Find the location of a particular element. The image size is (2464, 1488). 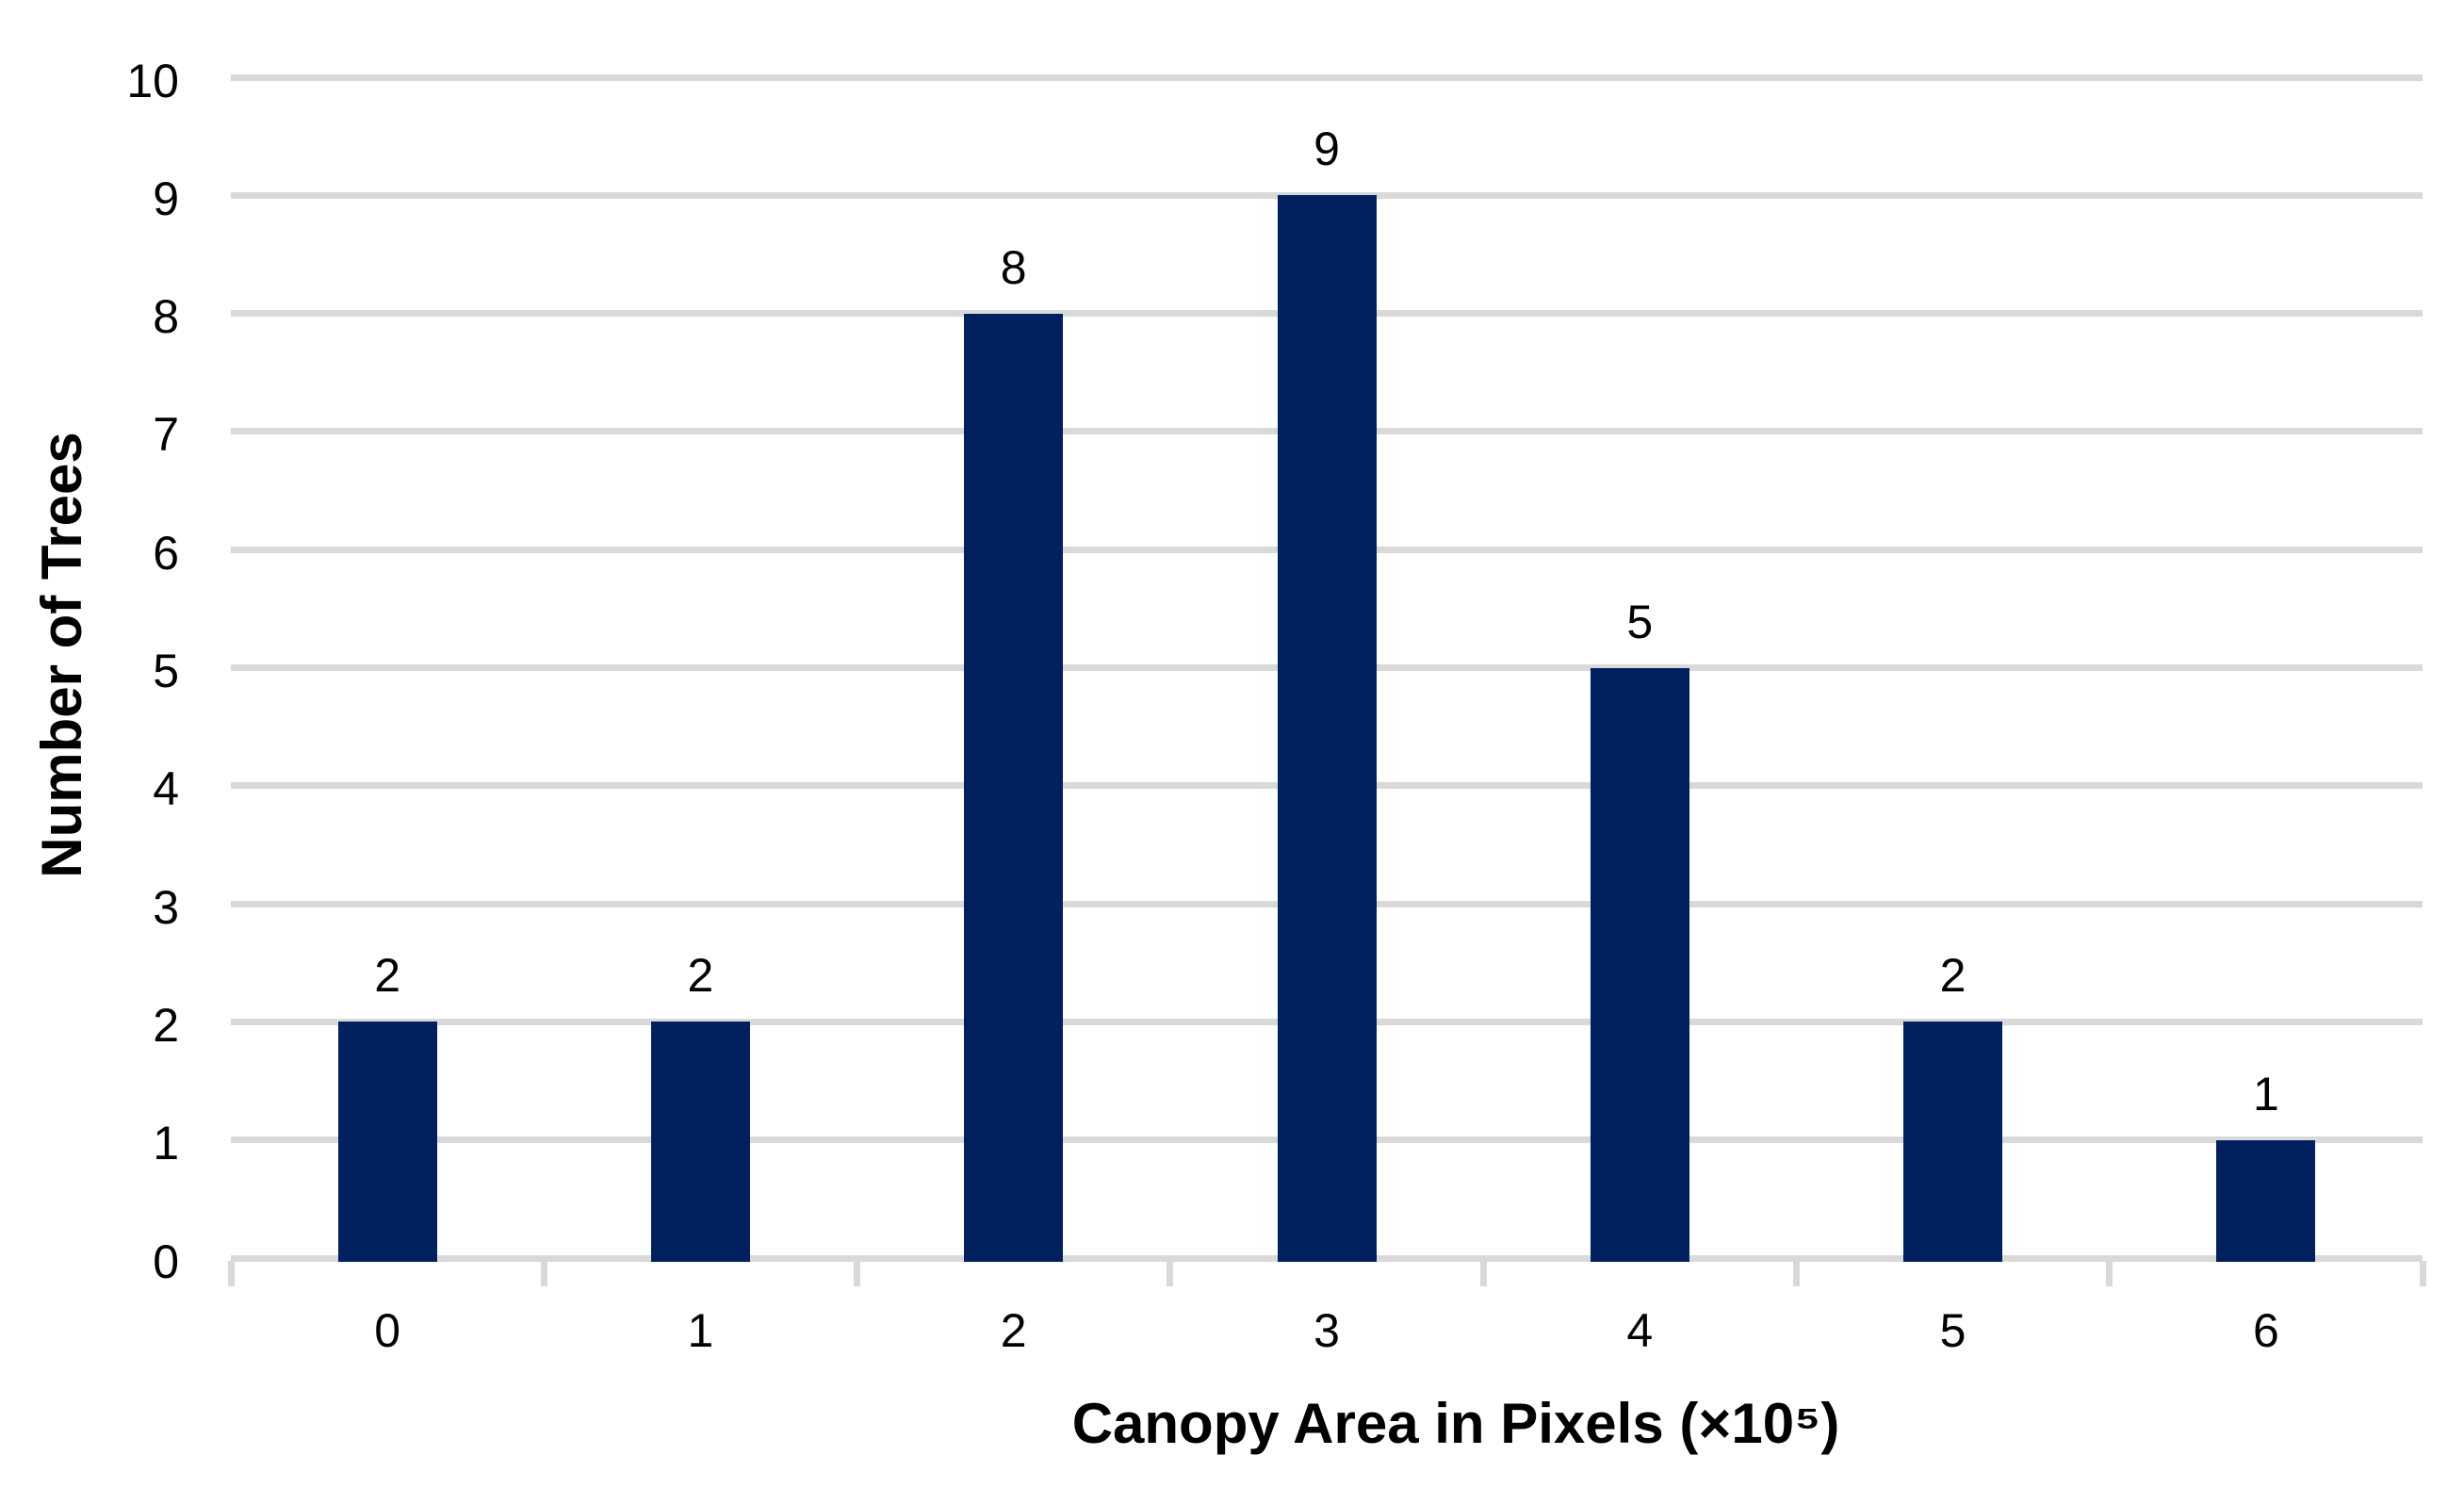

x-tick-label: 0 is located at coordinates (387, 1330).